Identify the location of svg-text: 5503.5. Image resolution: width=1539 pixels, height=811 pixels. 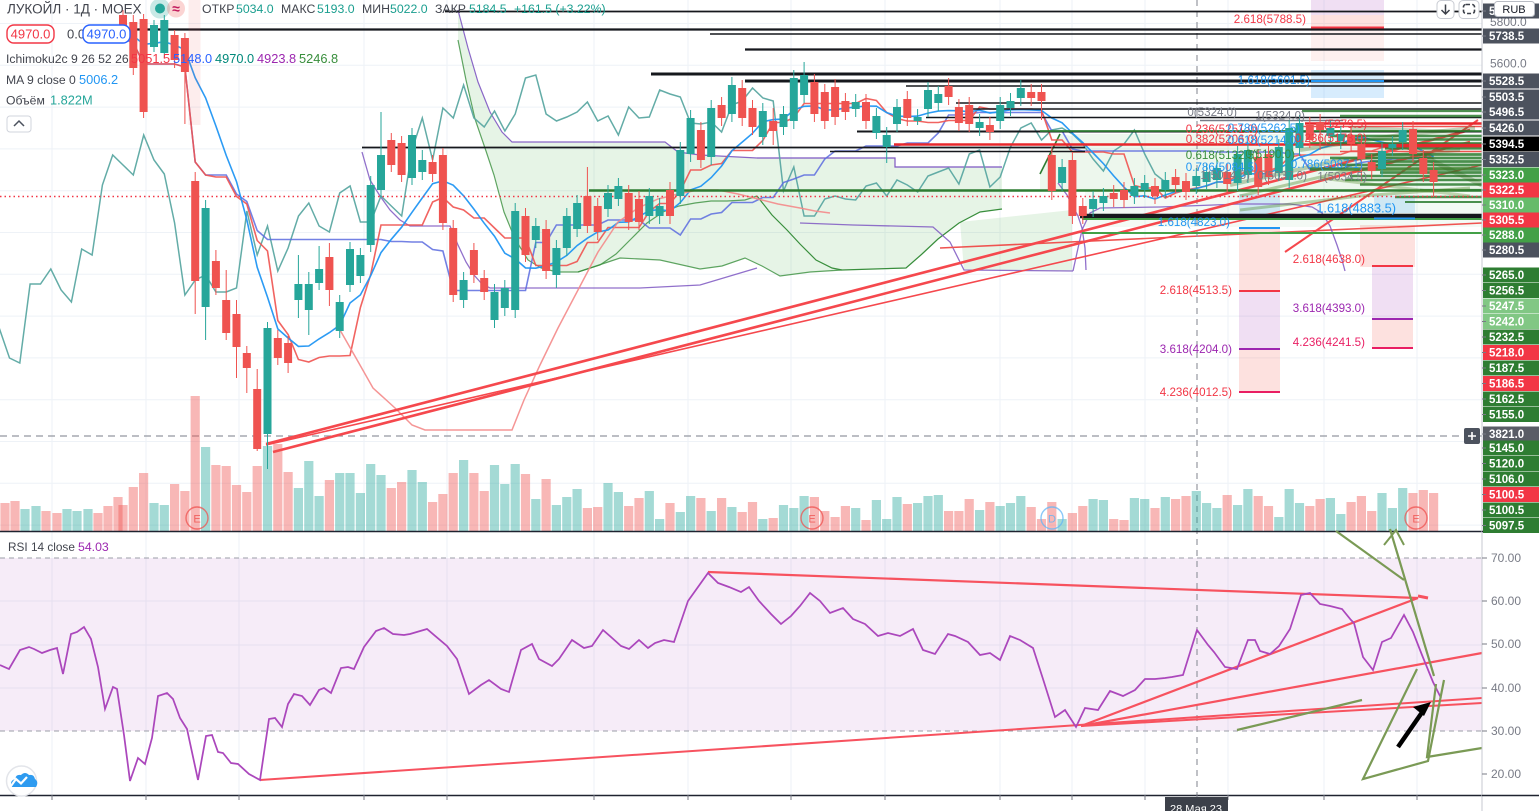
(1507, 98).